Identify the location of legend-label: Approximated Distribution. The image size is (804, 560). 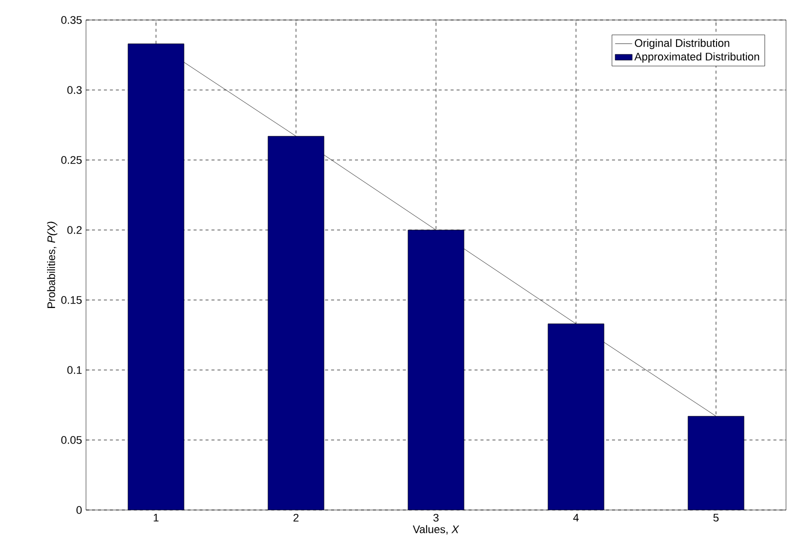
(697, 57).